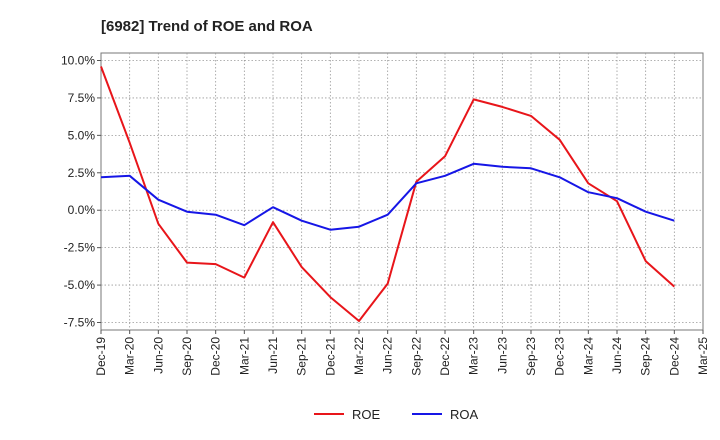  What do you see at coordinates (187, 356) in the screenshot?
I see `x-tick-label: Sep-20` at bounding box center [187, 356].